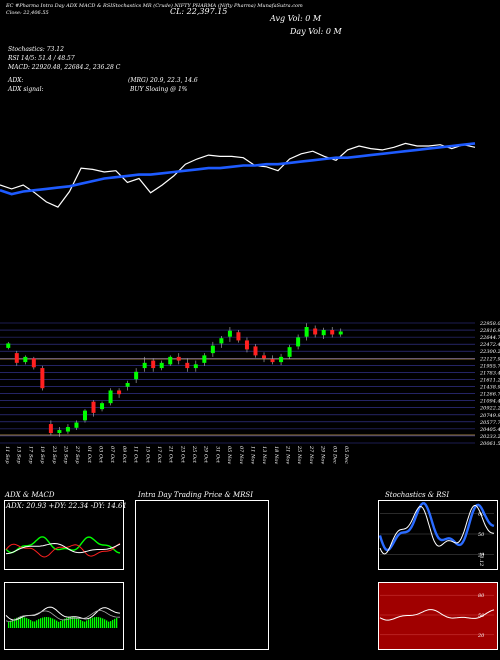 The width and height of the screenshot is (500, 660). I want to click on price-tick-label: 21955.70, so click(489, 366).